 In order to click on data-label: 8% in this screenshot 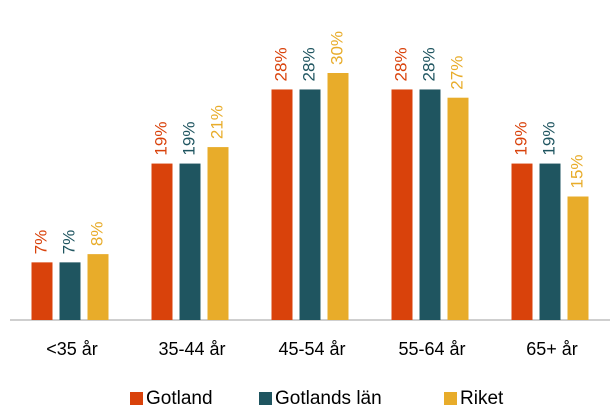, I will do `click(96, 234)`.